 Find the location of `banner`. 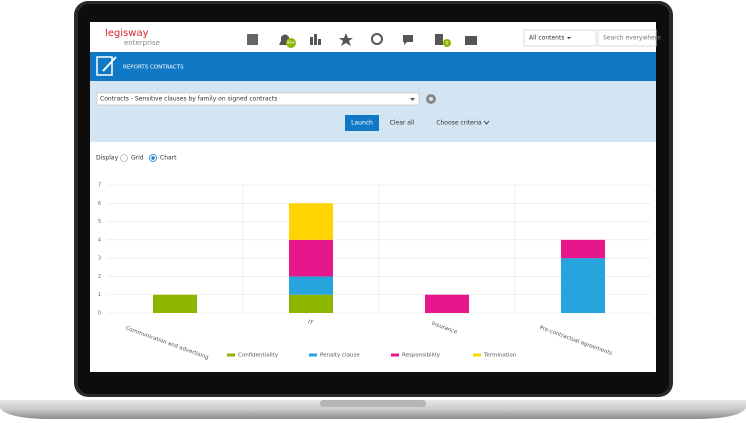

banner is located at coordinates (373, 66).